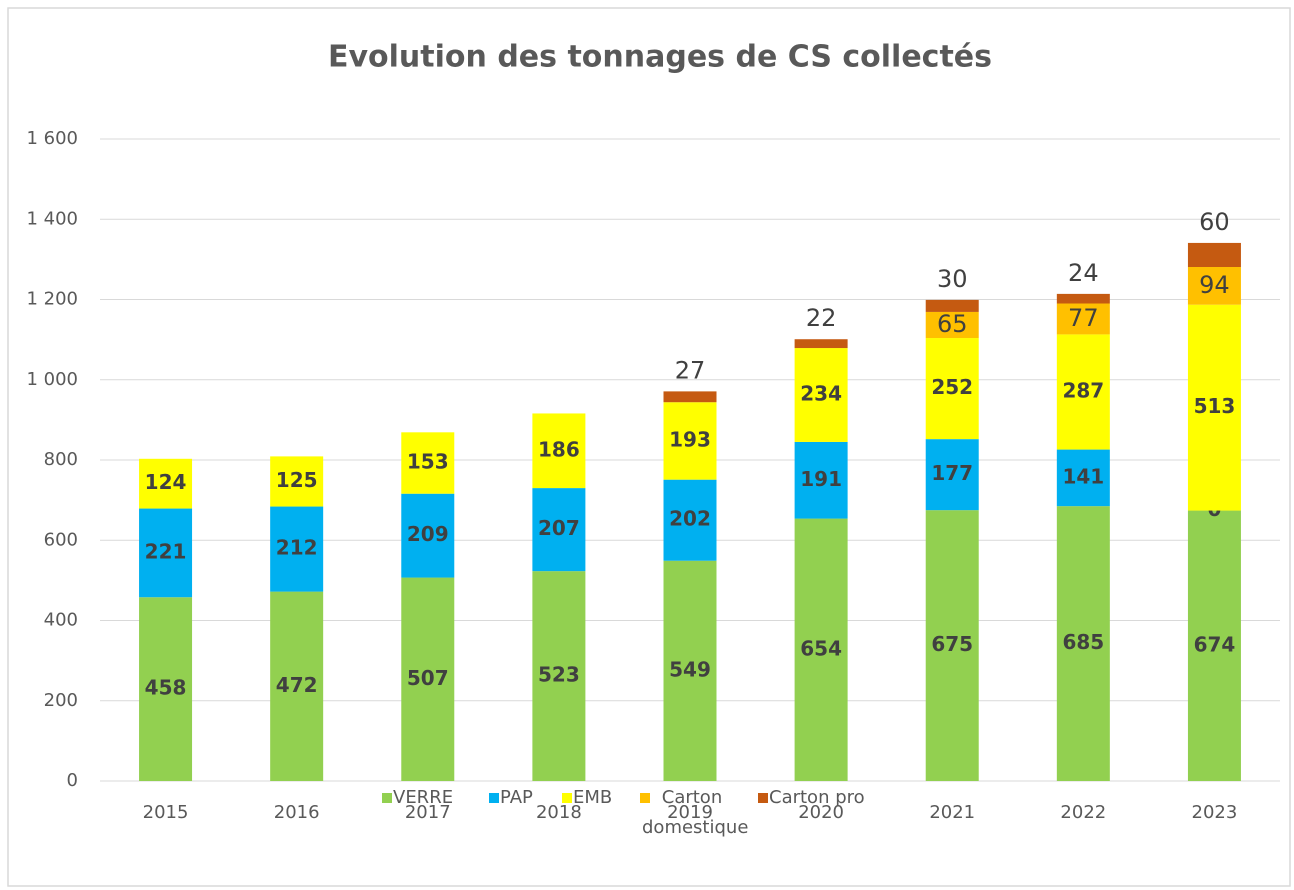  I want to click on data-label: 202, so click(690, 519).